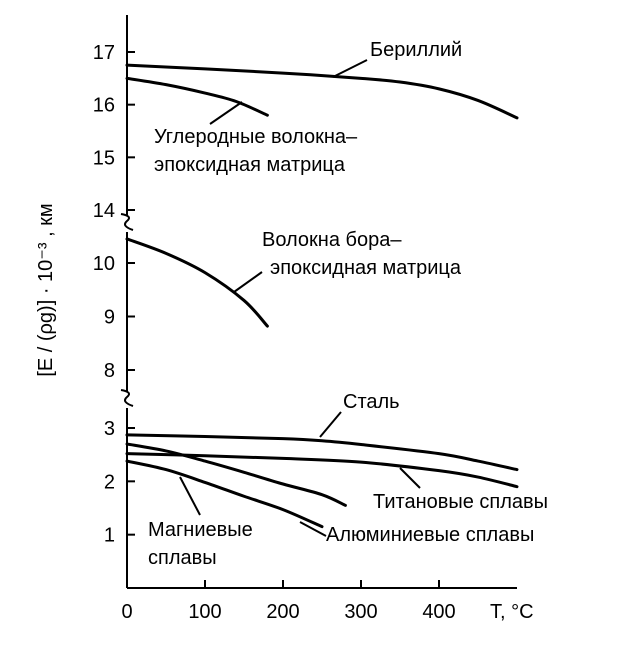 Image resolution: width=619 pixels, height=648 pixels. What do you see at coordinates (109, 318) in the screenshot?
I see `y-tick-label: 9` at bounding box center [109, 318].